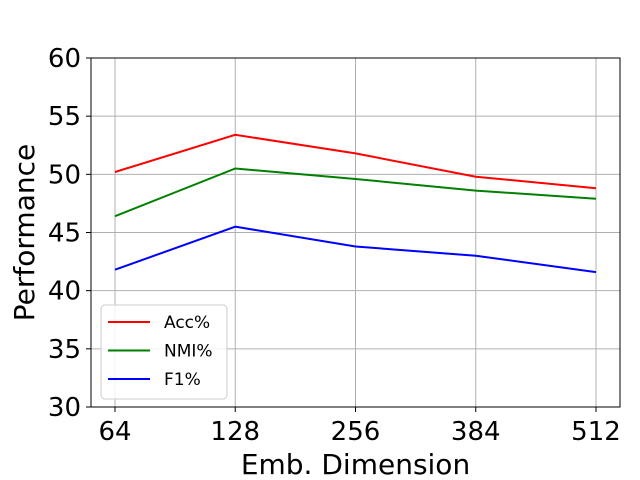  I want to click on x-tick-label: 128, so click(235, 432).